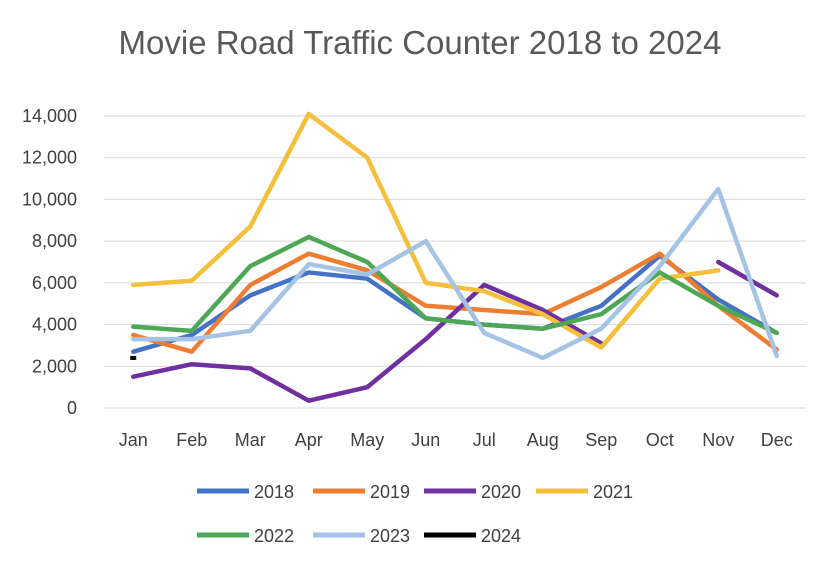  Describe the element at coordinates (361, 492) in the screenshot. I see `legend-item-2019: 2019` at that location.